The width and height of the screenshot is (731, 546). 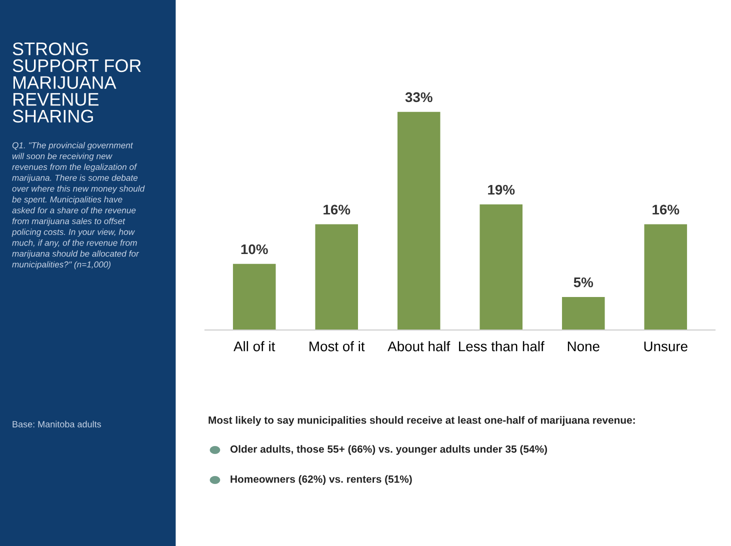 I want to click on data-label: 5%, so click(x=584, y=282).